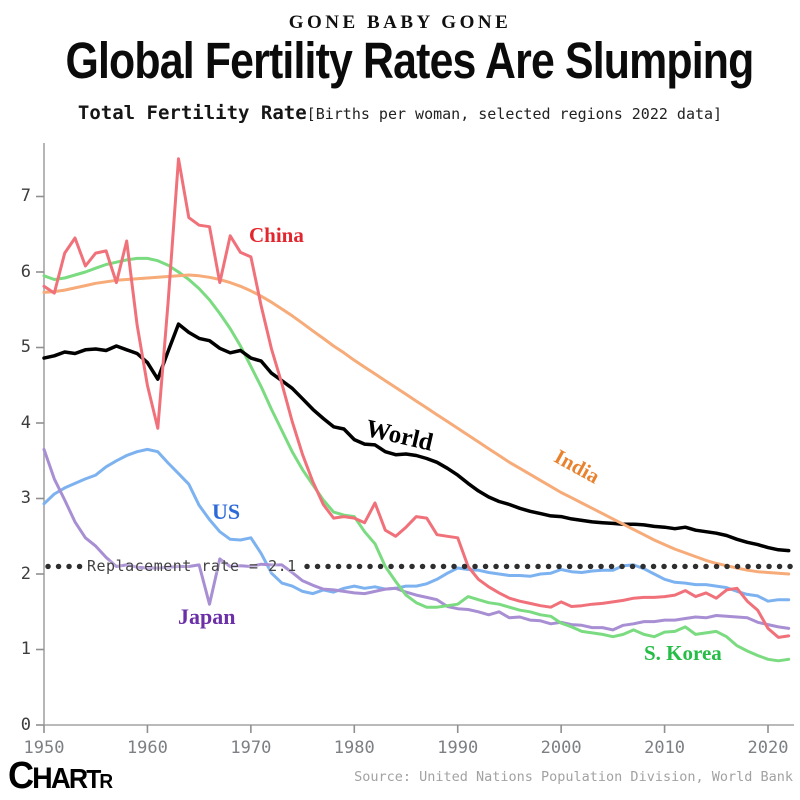  I want to click on x-tick-label: 2000, so click(561, 748).